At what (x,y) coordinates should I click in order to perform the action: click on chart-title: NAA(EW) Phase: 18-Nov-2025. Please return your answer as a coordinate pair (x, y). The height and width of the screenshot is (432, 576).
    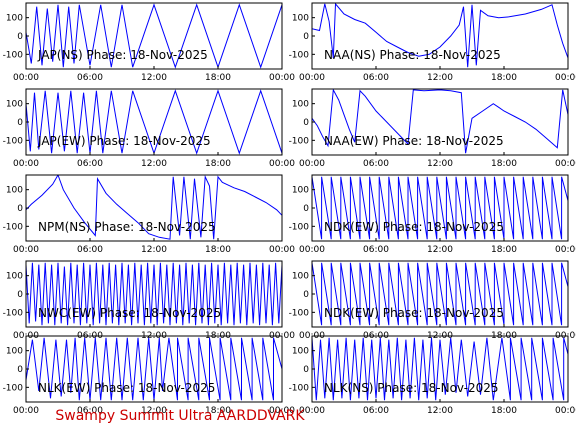
    Looking at the image, I should click on (414, 141).